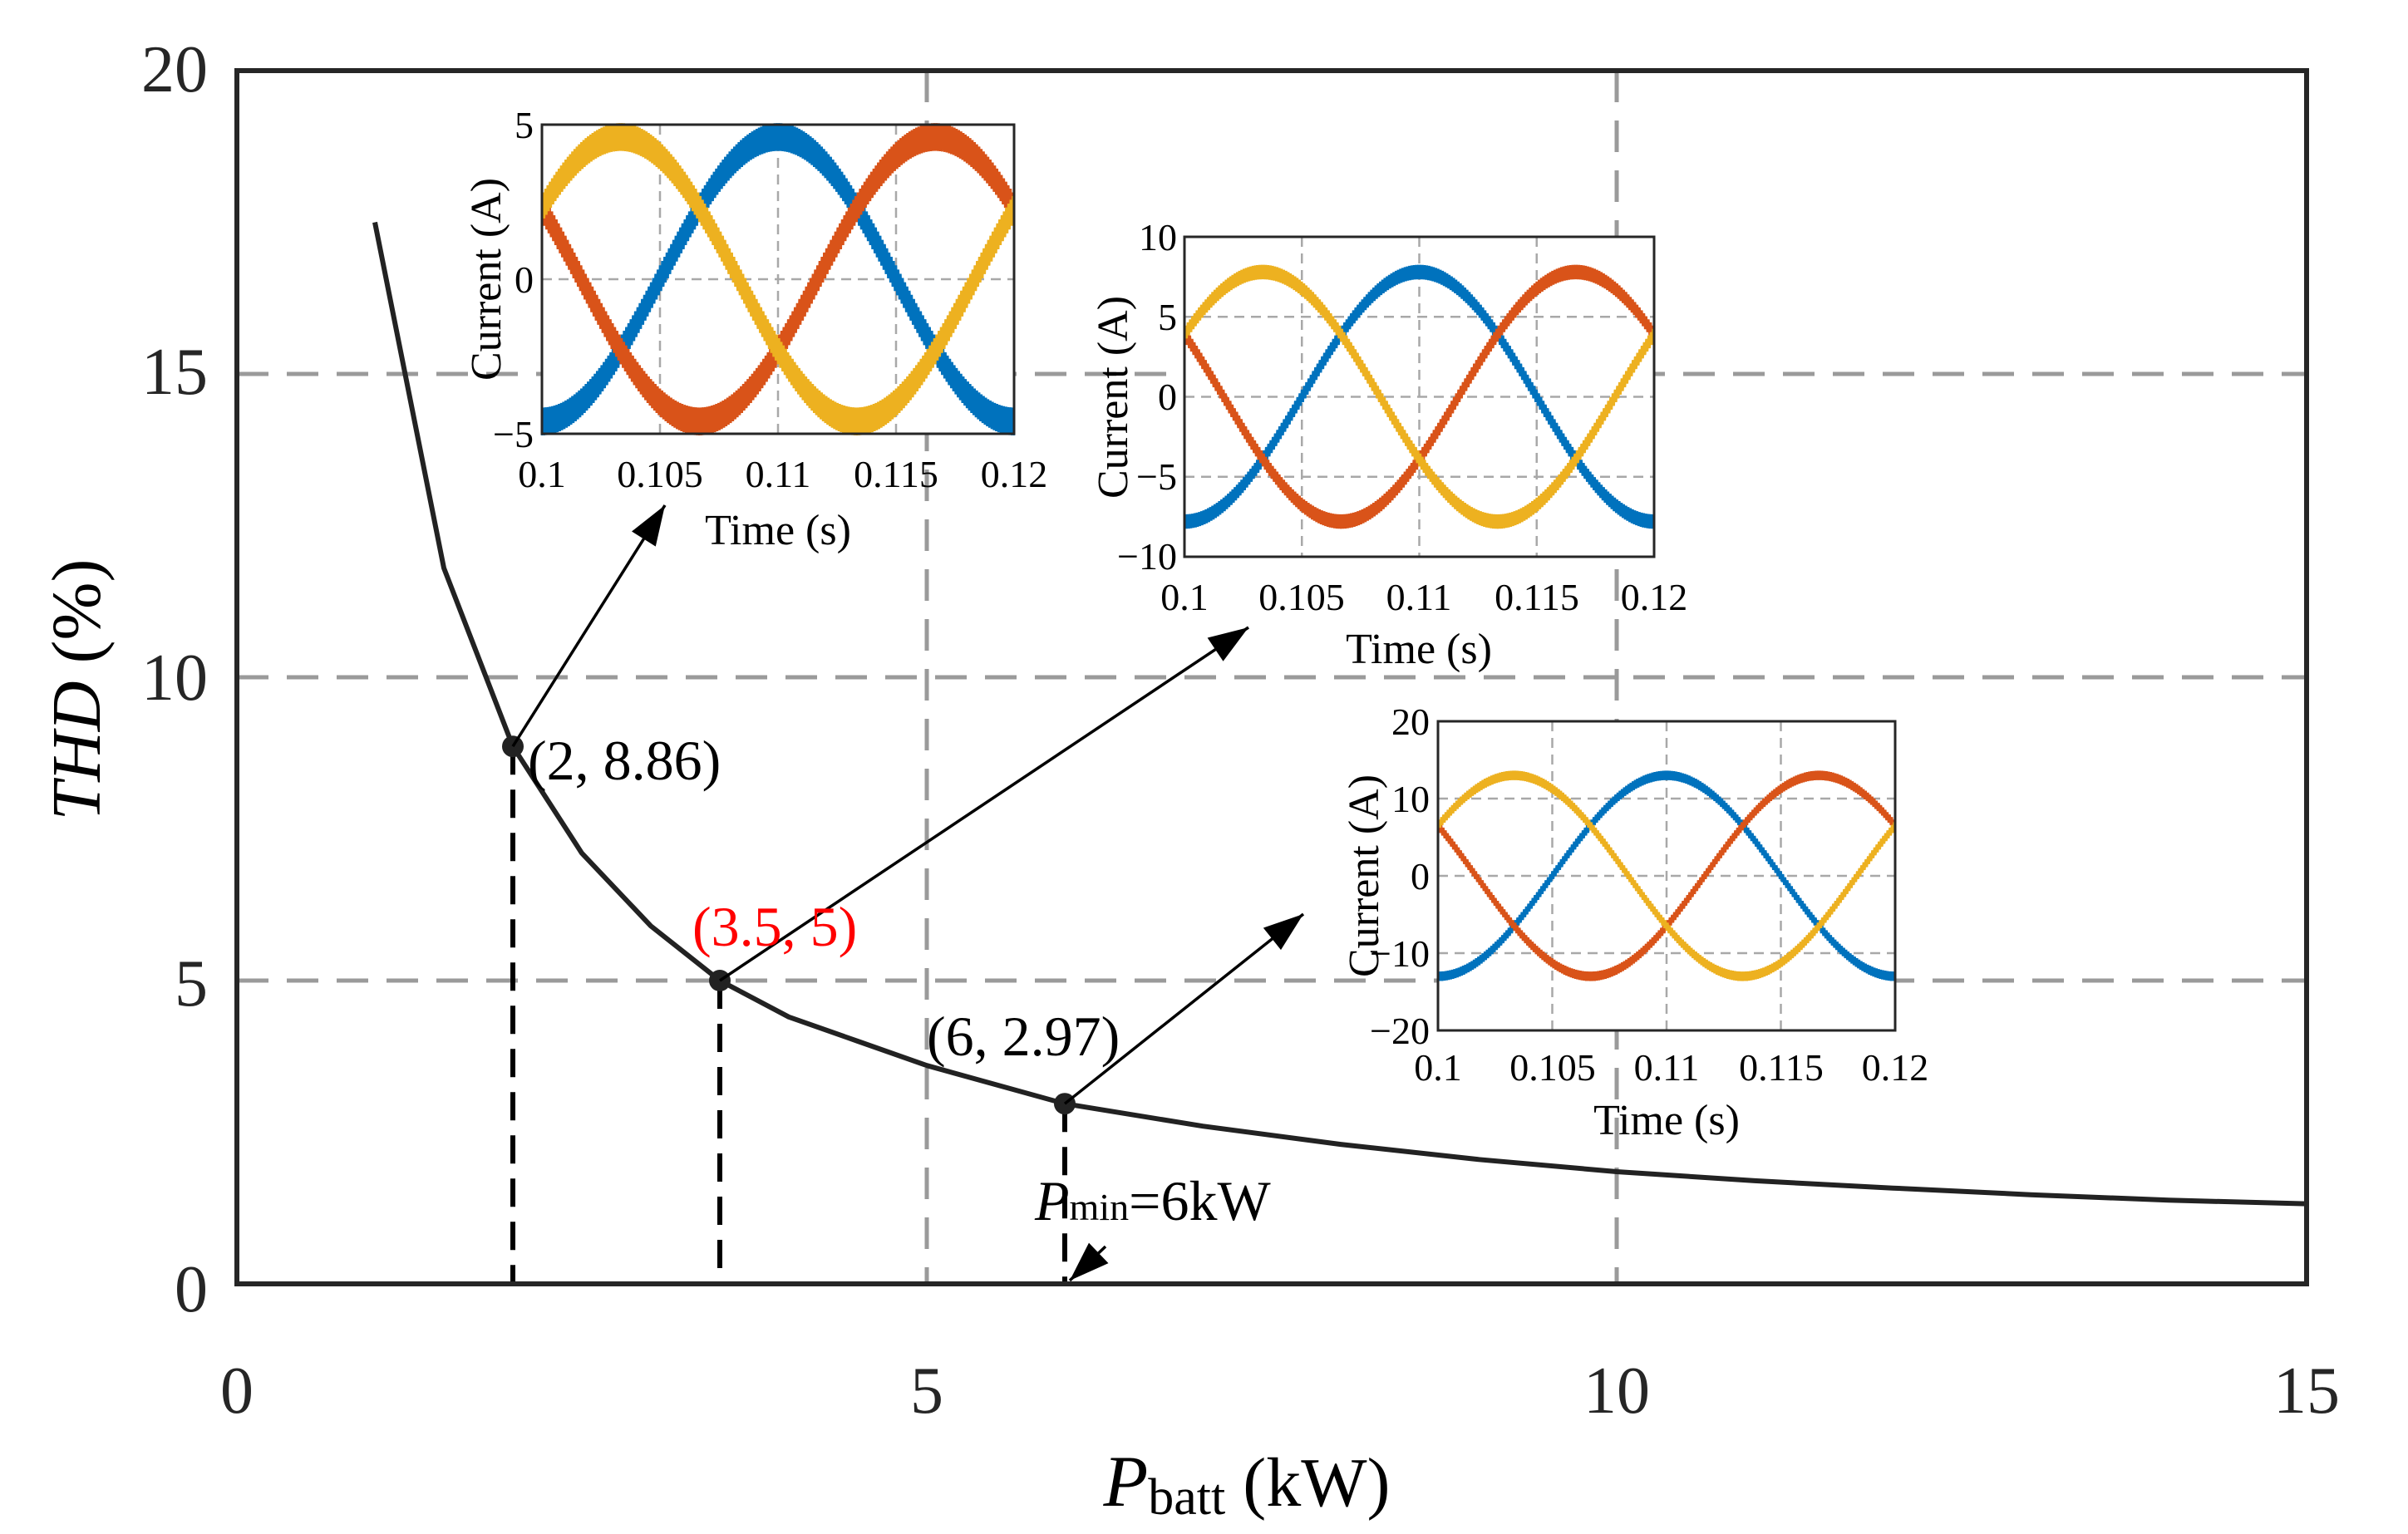 The width and height of the screenshot is (2408, 1534). What do you see at coordinates (77, 620) in the screenshot?
I see `y-axis-unit: (%)` at bounding box center [77, 620].